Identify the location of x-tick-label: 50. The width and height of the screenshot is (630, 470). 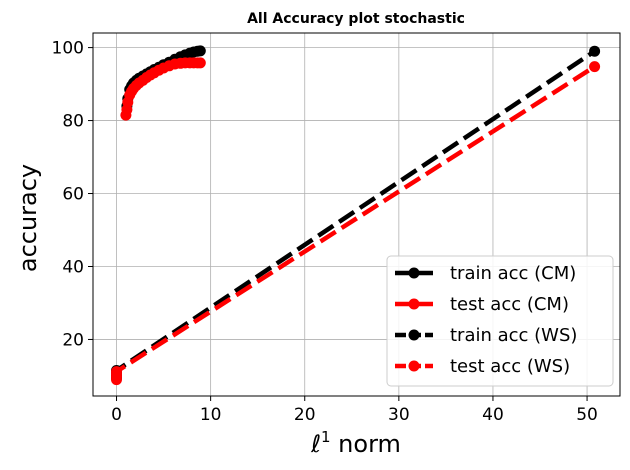
(587, 415).